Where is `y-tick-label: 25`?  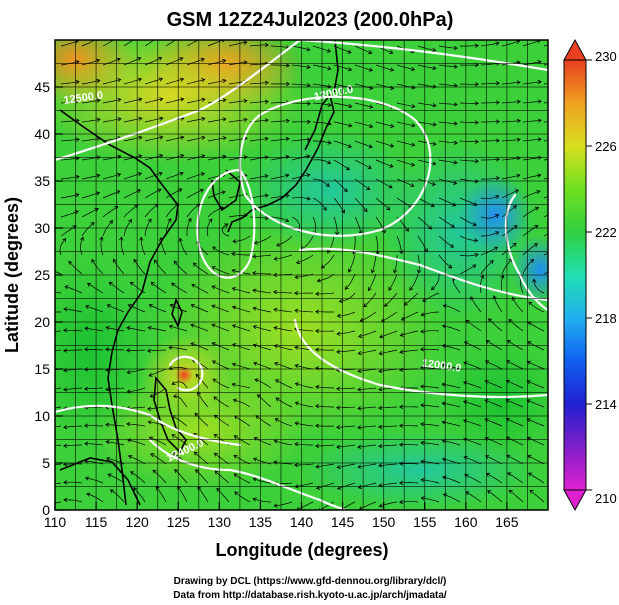
y-tick-label: 25 is located at coordinates (42, 275).